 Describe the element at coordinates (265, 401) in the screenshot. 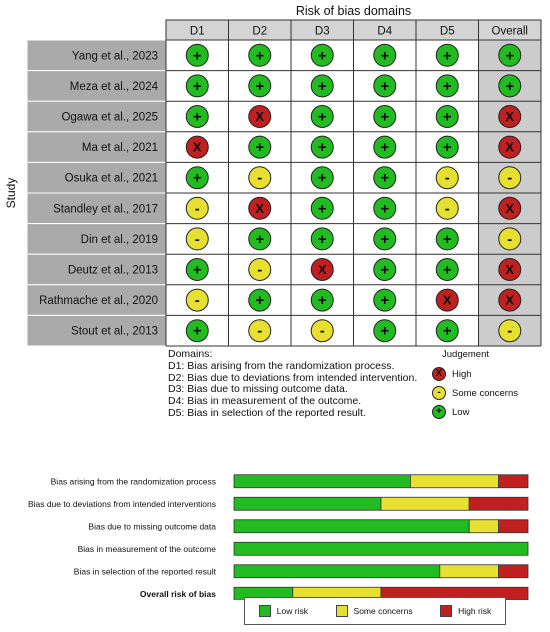

I see `domain-d4-description: D4: Bias in measurement of the outcome.` at that location.